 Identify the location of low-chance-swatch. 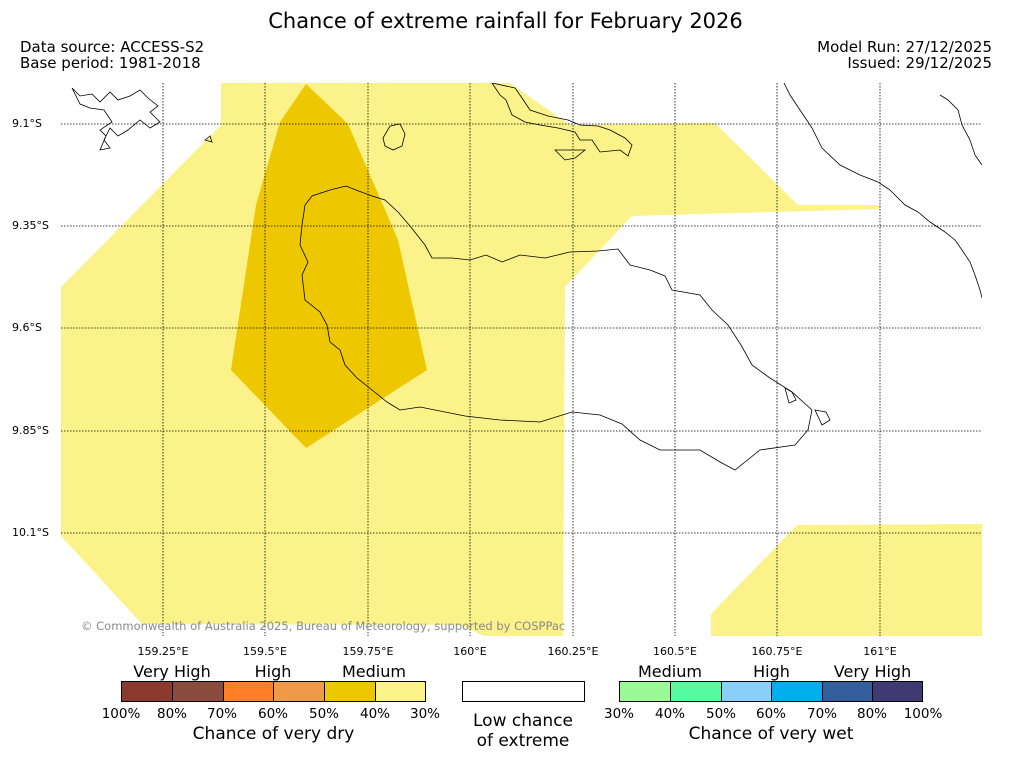
(523, 691).